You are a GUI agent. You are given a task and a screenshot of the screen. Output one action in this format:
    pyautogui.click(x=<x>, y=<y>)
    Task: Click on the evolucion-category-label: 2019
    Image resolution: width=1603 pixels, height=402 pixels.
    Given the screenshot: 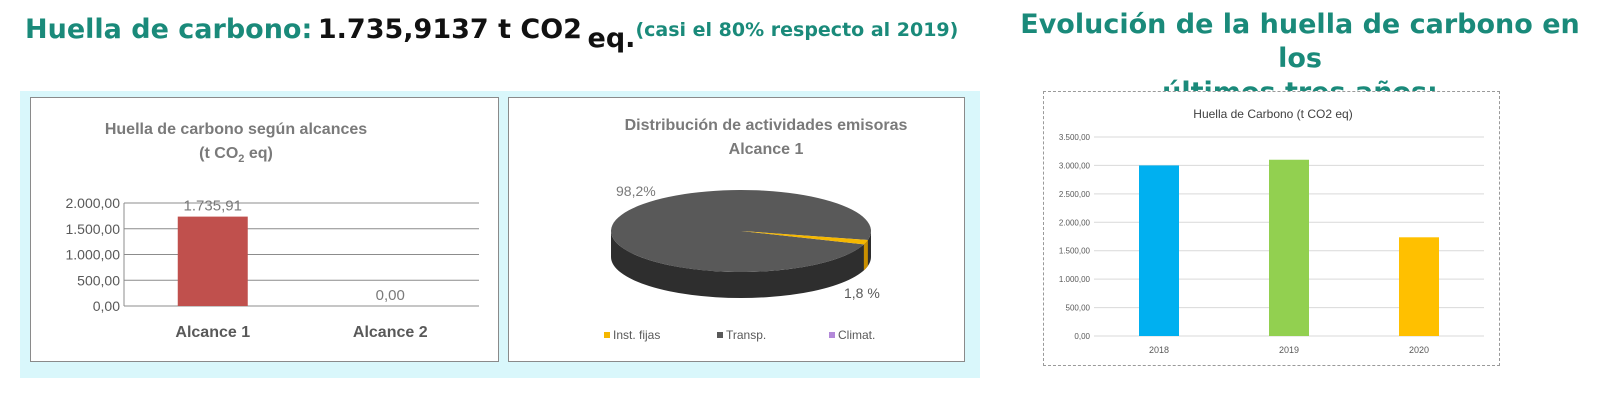 What is the action you would take?
    pyautogui.click(x=1289, y=350)
    